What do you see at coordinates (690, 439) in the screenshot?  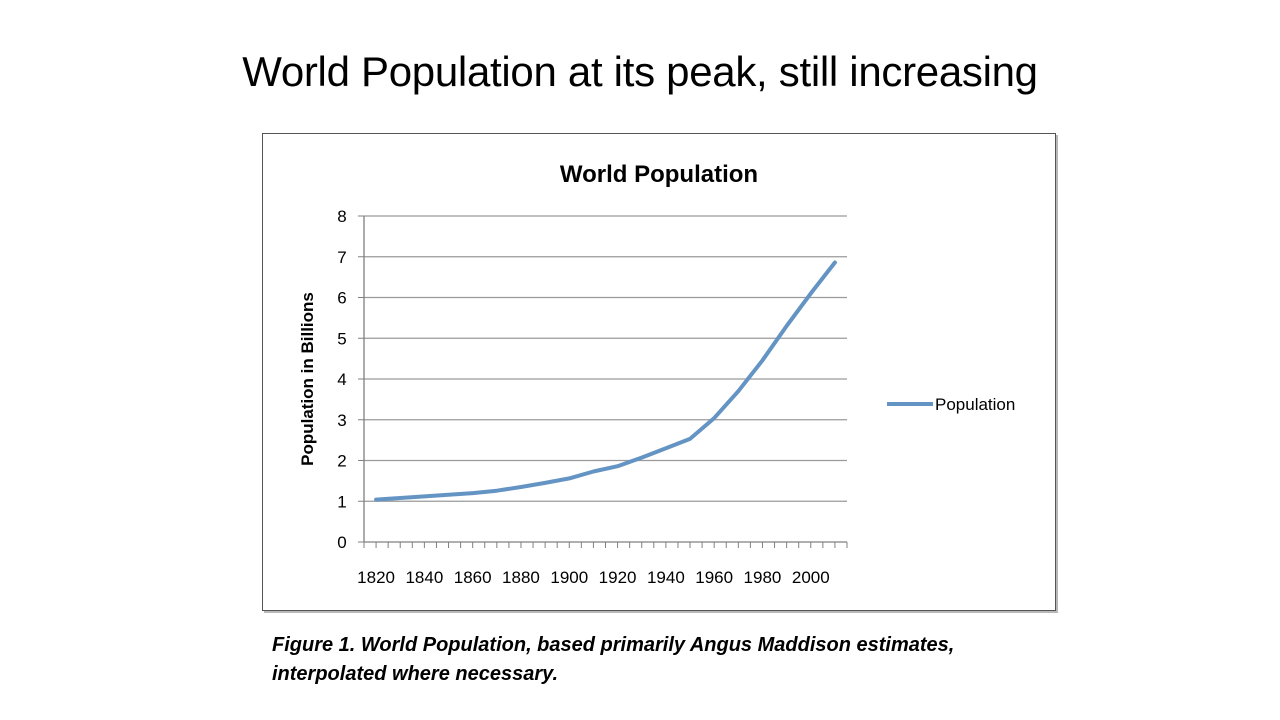 I see `data-point-1950` at bounding box center [690, 439].